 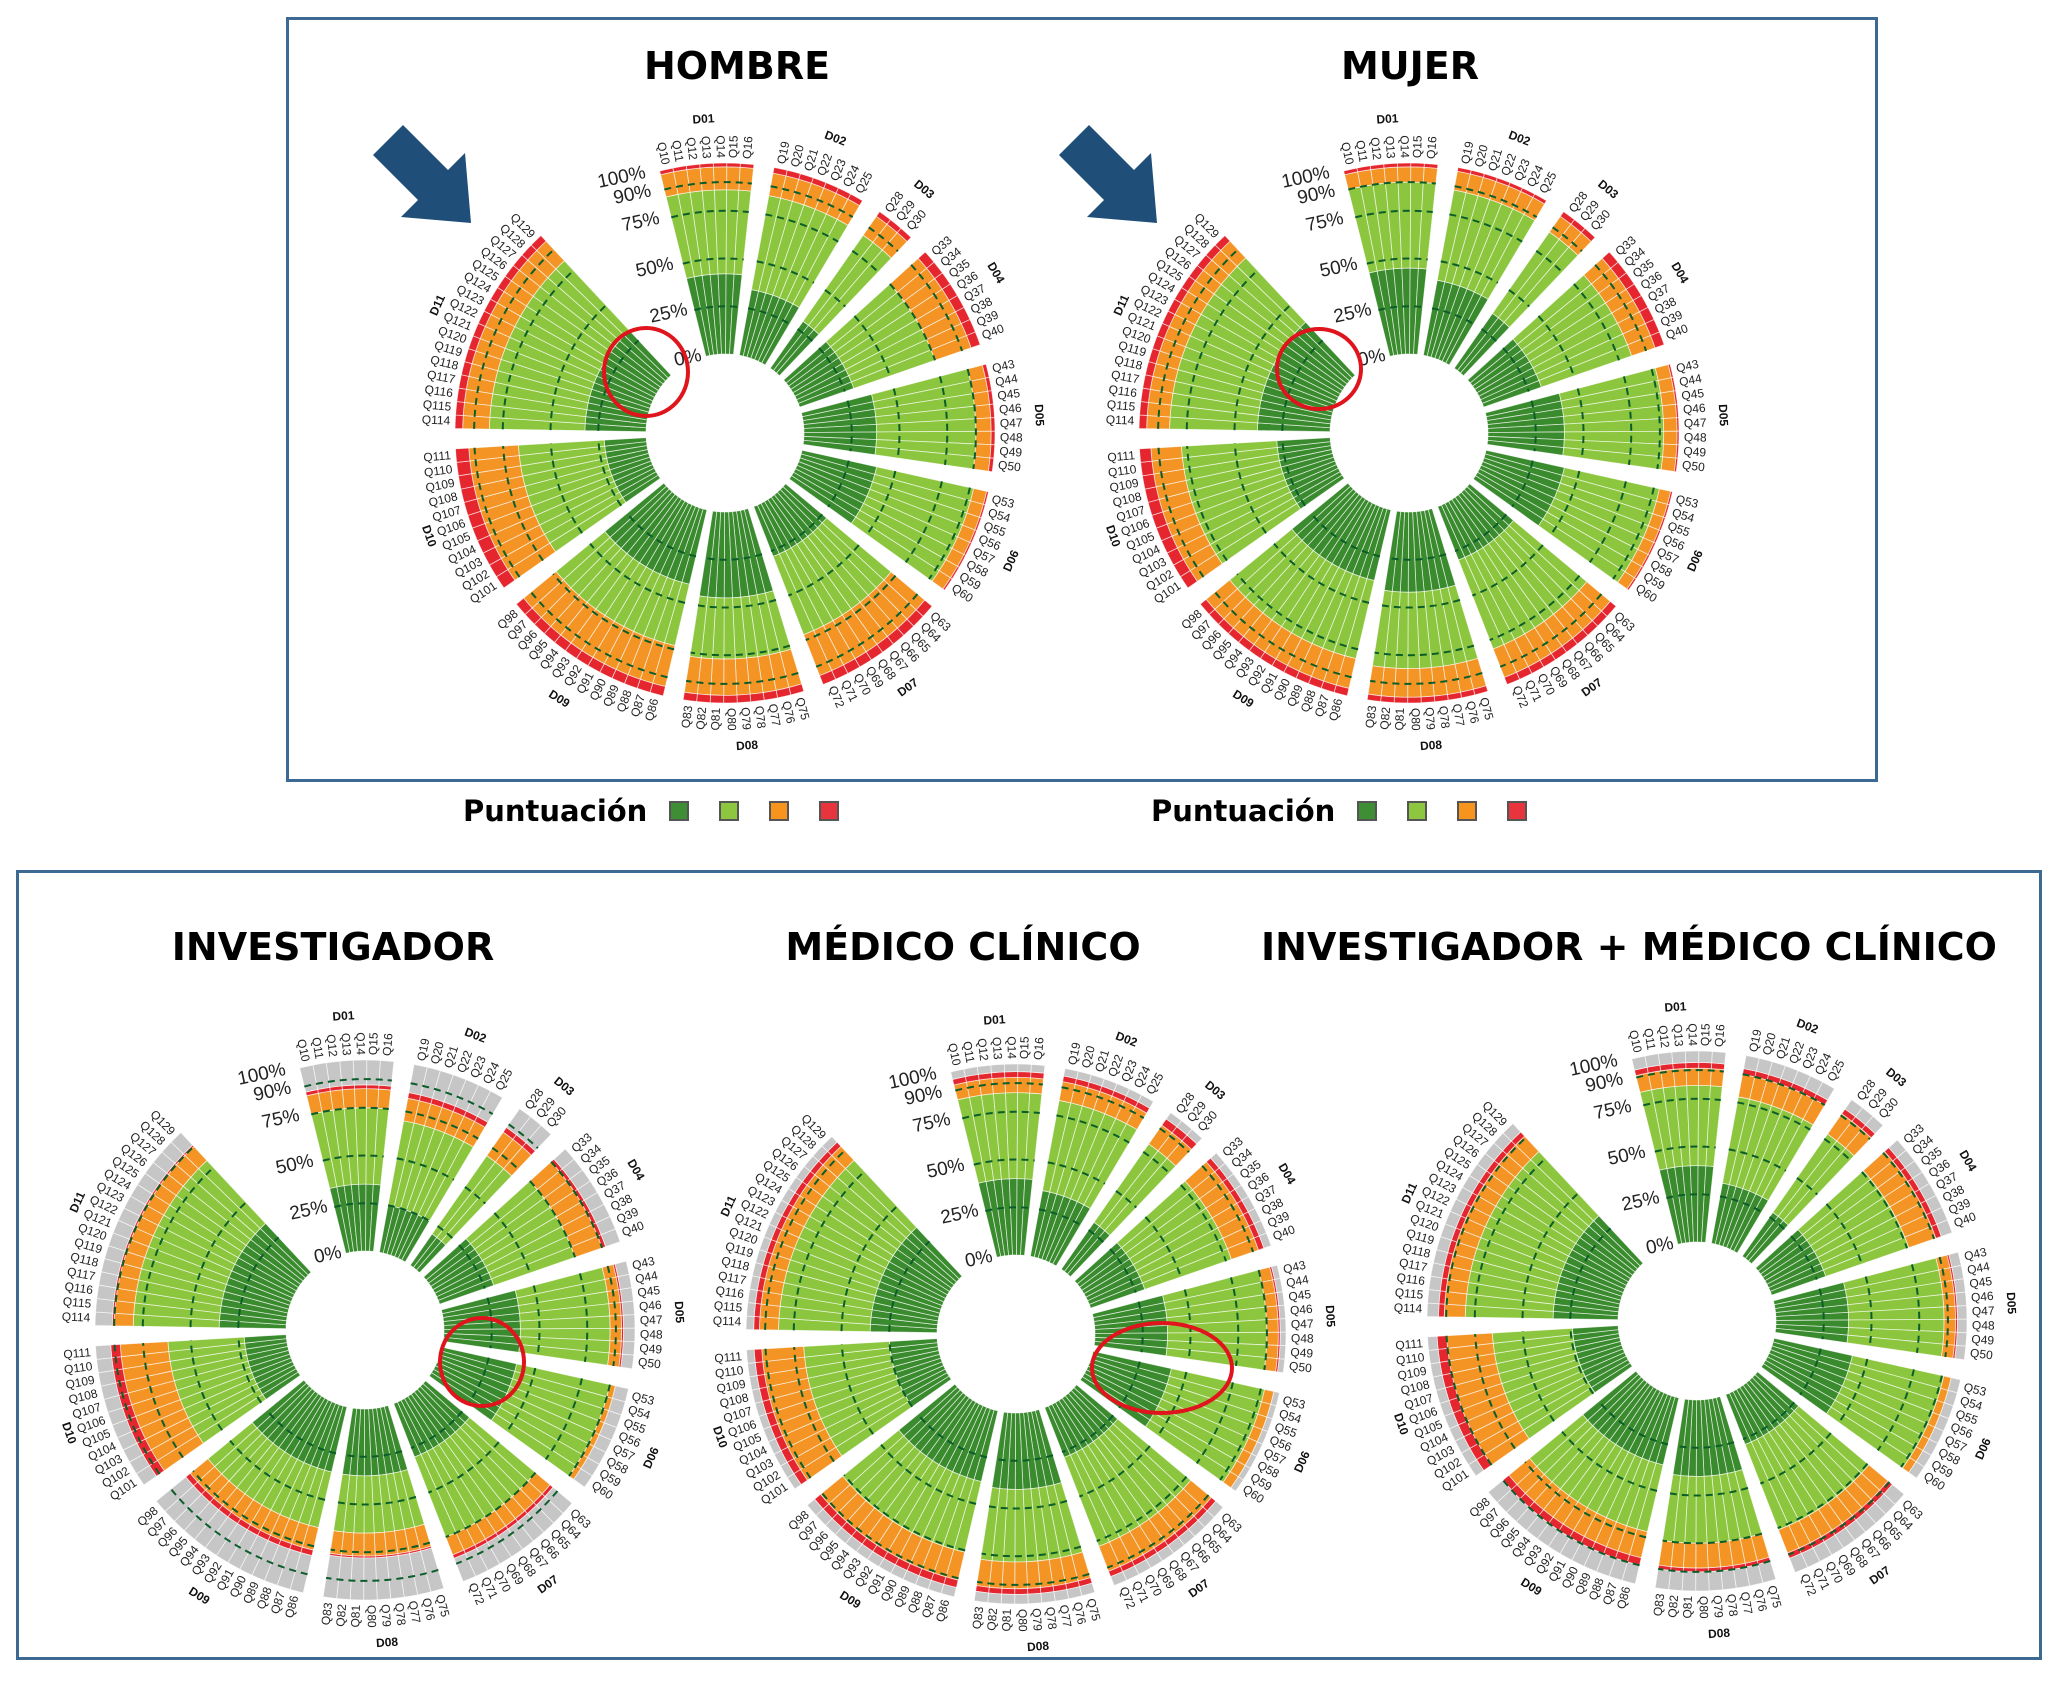 I want to click on question-label: Q10, so click(x=1347, y=154).